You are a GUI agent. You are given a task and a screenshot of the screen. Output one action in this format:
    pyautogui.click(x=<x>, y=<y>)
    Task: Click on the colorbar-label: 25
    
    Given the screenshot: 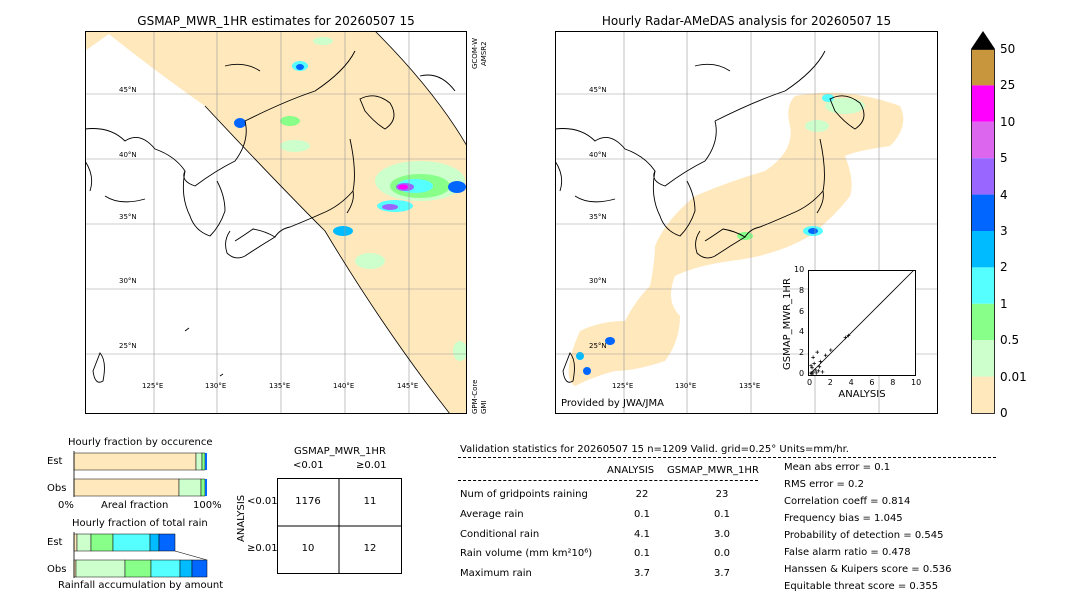 What is the action you would take?
    pyautogui.click(x=1008, y=85)
    